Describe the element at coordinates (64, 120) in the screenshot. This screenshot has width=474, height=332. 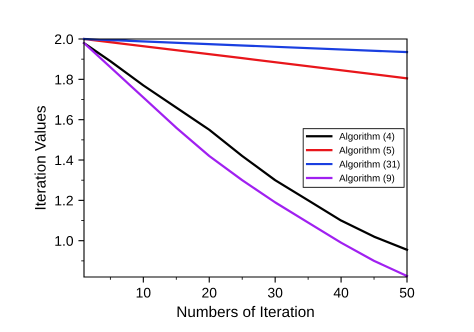
I see `y-tick-label: 1.6` at that location.